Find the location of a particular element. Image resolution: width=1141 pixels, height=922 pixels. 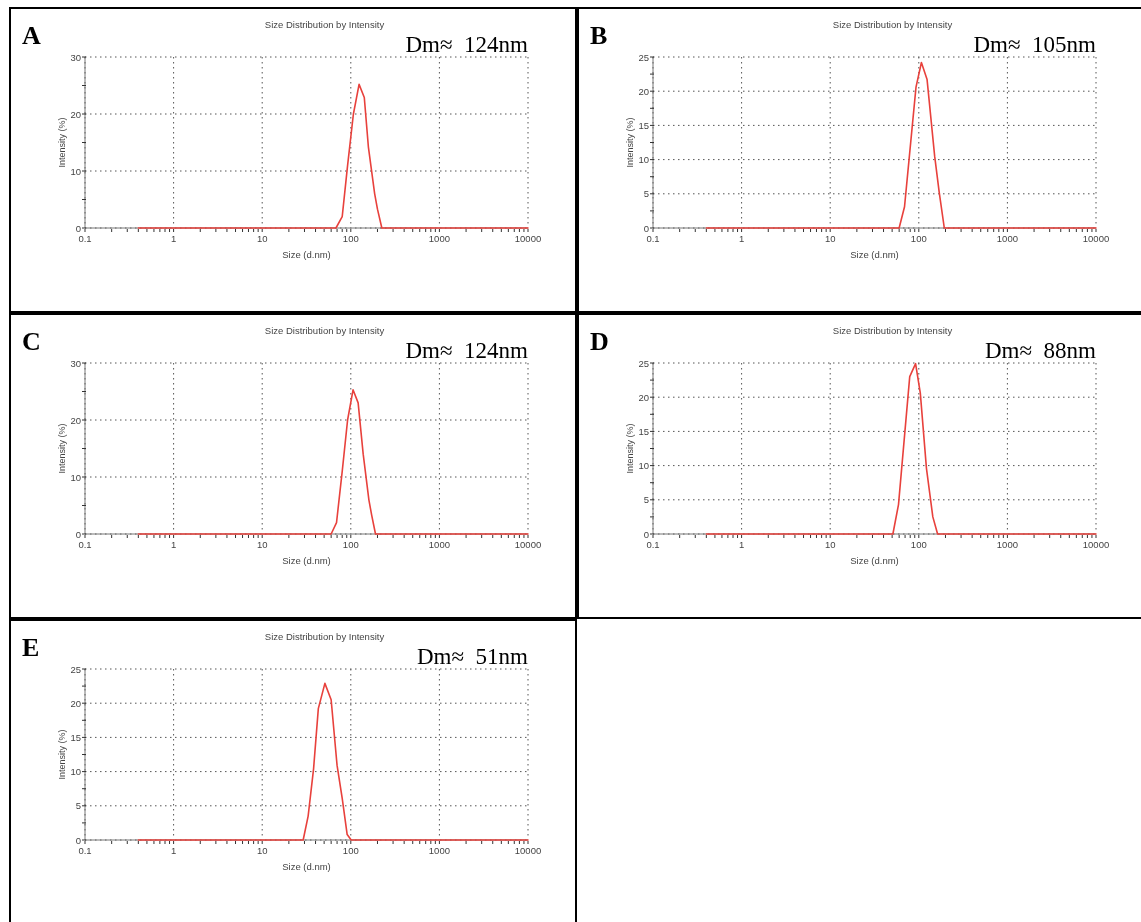

text: C is located at coordinates (31, 341).